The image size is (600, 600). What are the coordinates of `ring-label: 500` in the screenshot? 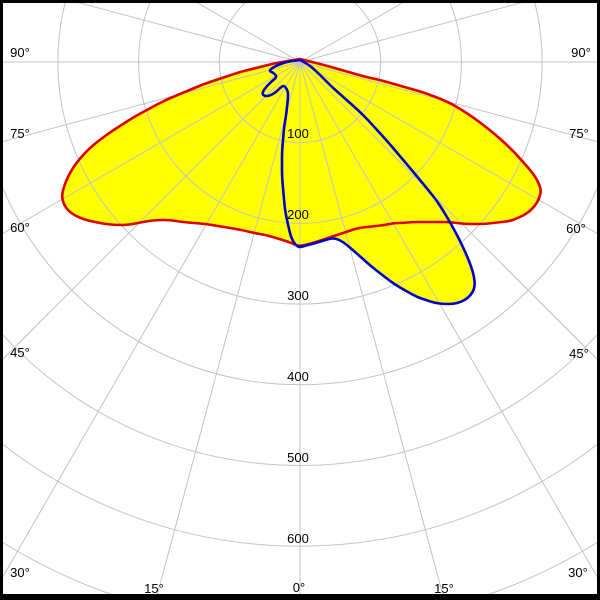 It's located at (298, 457).